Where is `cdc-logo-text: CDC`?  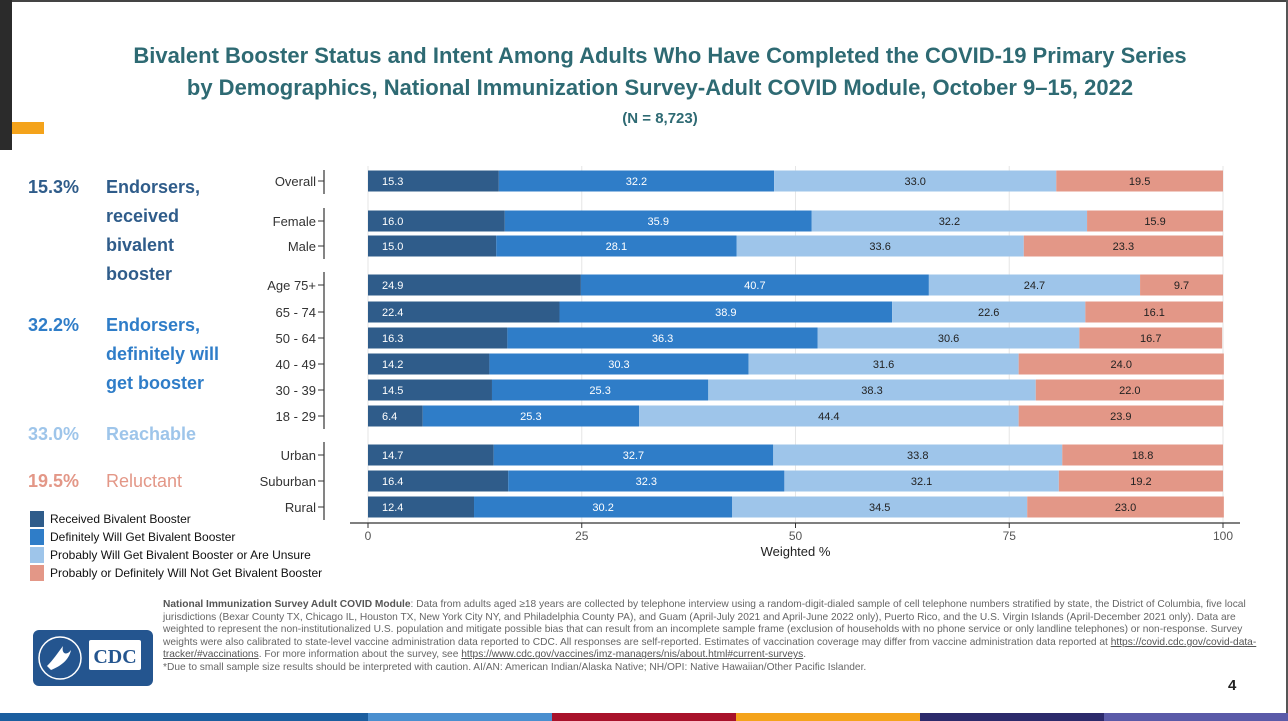
cdc-logo-text: CDC is located at coordinates (114, 657).